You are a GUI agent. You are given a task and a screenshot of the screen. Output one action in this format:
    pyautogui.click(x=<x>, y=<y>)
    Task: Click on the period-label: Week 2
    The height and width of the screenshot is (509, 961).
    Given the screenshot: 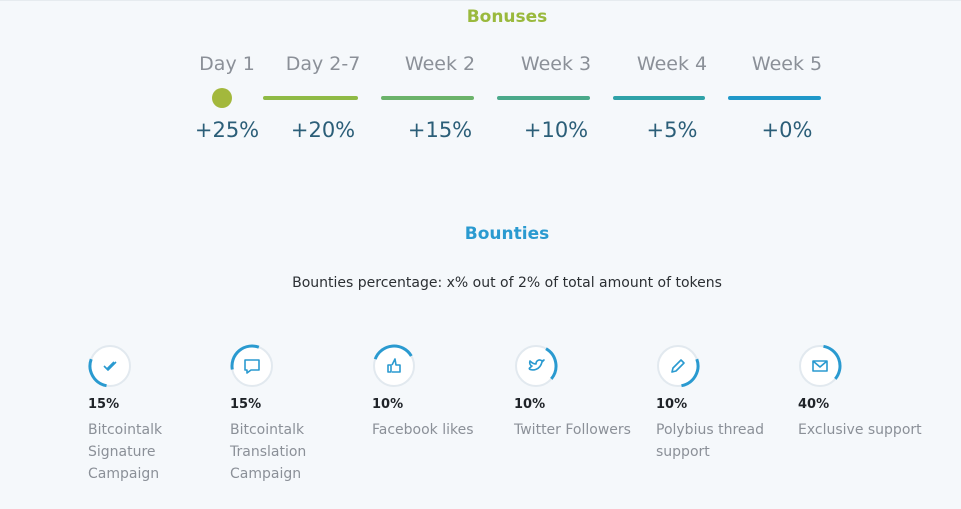 What is the action you would take?
    pyautogui.click(x=440, y=64)
    